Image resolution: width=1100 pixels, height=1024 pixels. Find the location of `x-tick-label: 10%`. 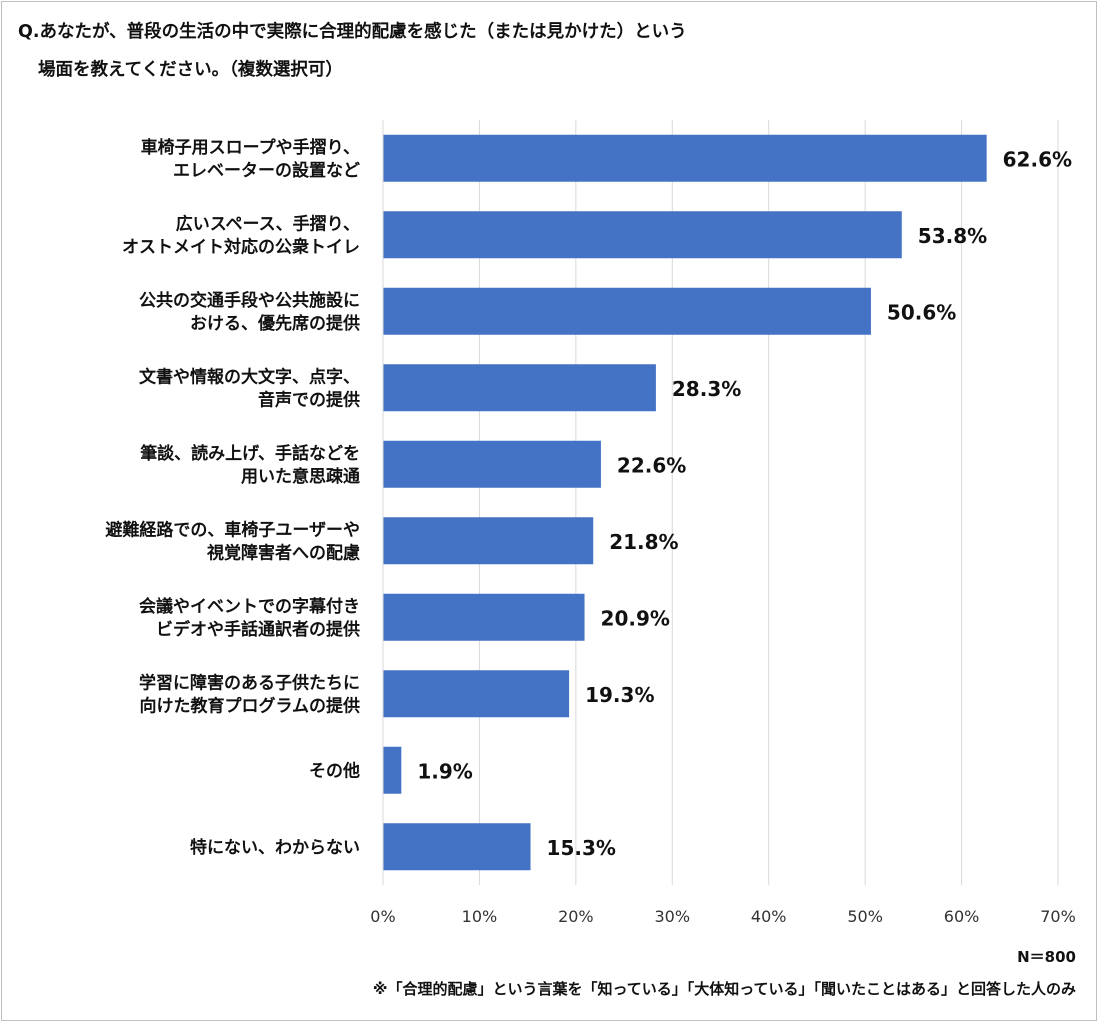

x-tick-label: 10% is located at coordinates (480, 916).